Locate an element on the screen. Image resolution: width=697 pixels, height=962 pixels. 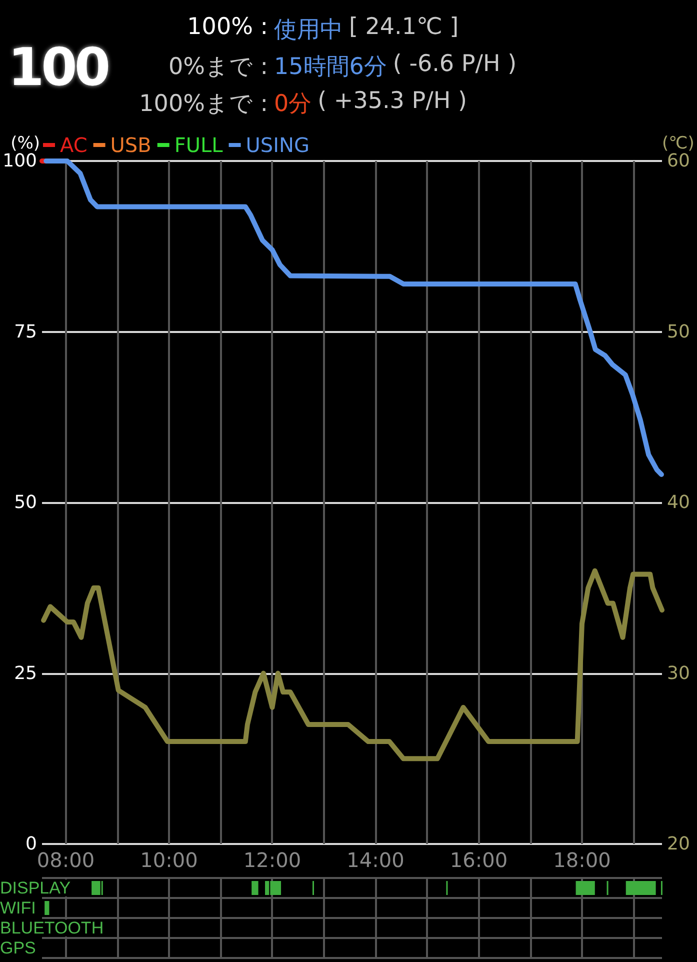
legend-label: AC is located at coordinates (74, 145).